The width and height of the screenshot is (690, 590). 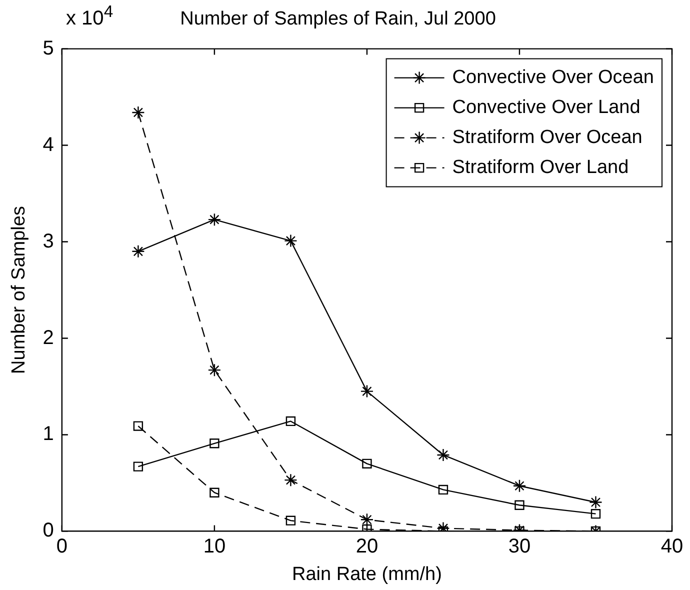 I want to click on x-tick-label: 20, so click(x=367, y=547).